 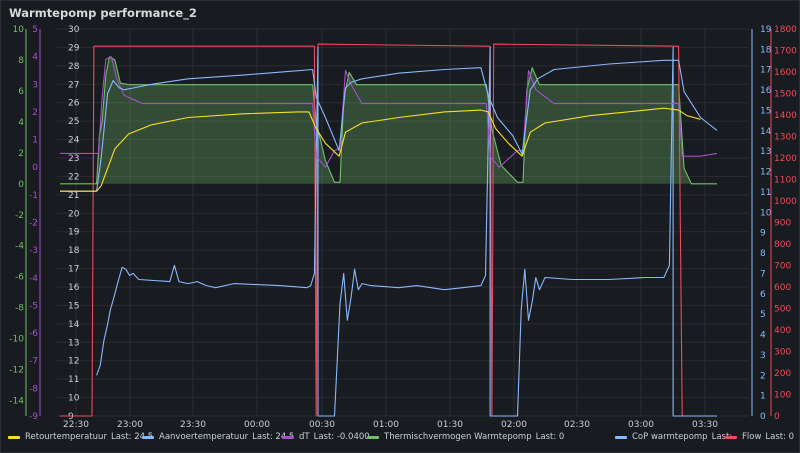 What do you see at coordinates (35, 30) in the screenshot?
I see `y-tick-label-dt: 5` at bounding box center [35, 30].